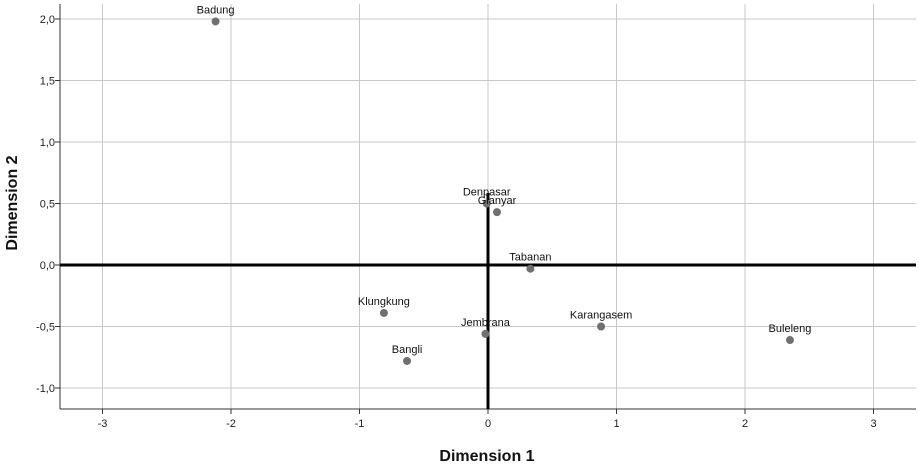  I want to click on x-axis-title: Dimension 1, so click(486, 456).